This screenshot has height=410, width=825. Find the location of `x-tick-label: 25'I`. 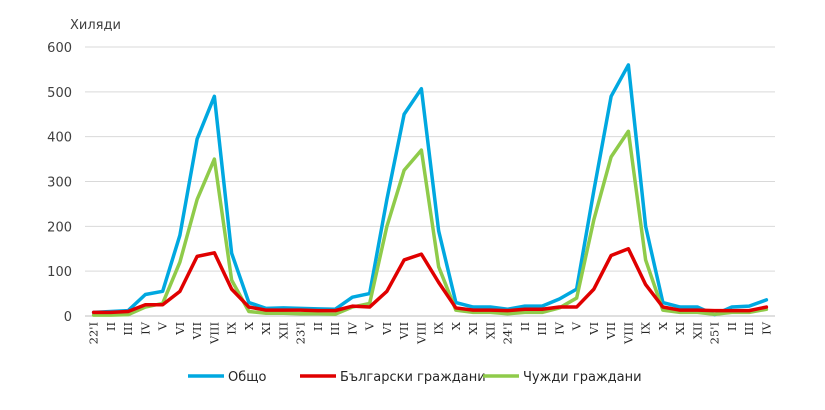

x-tick-label: 25'I is located at coordinates (715, 333).